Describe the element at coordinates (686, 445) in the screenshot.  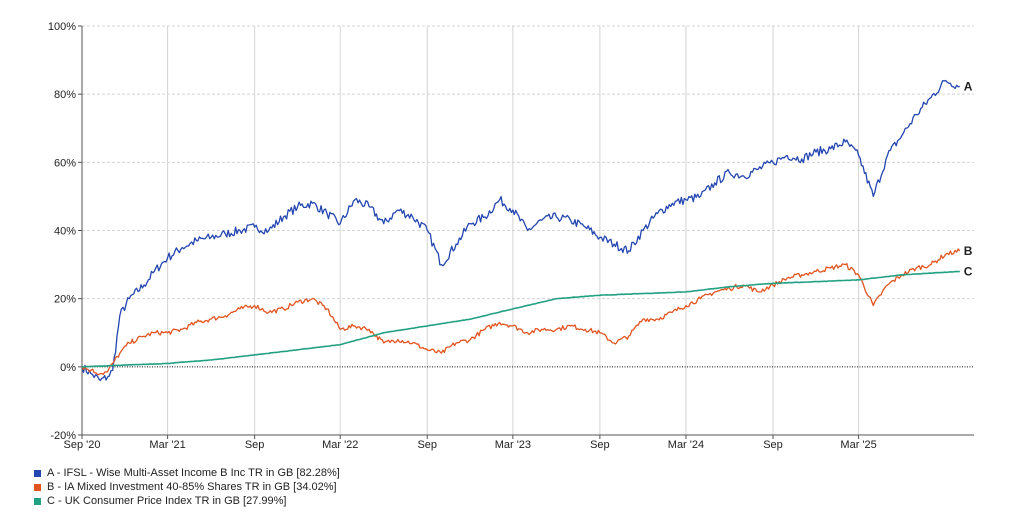
I see `x-tick-label: Mar '24` at that location.